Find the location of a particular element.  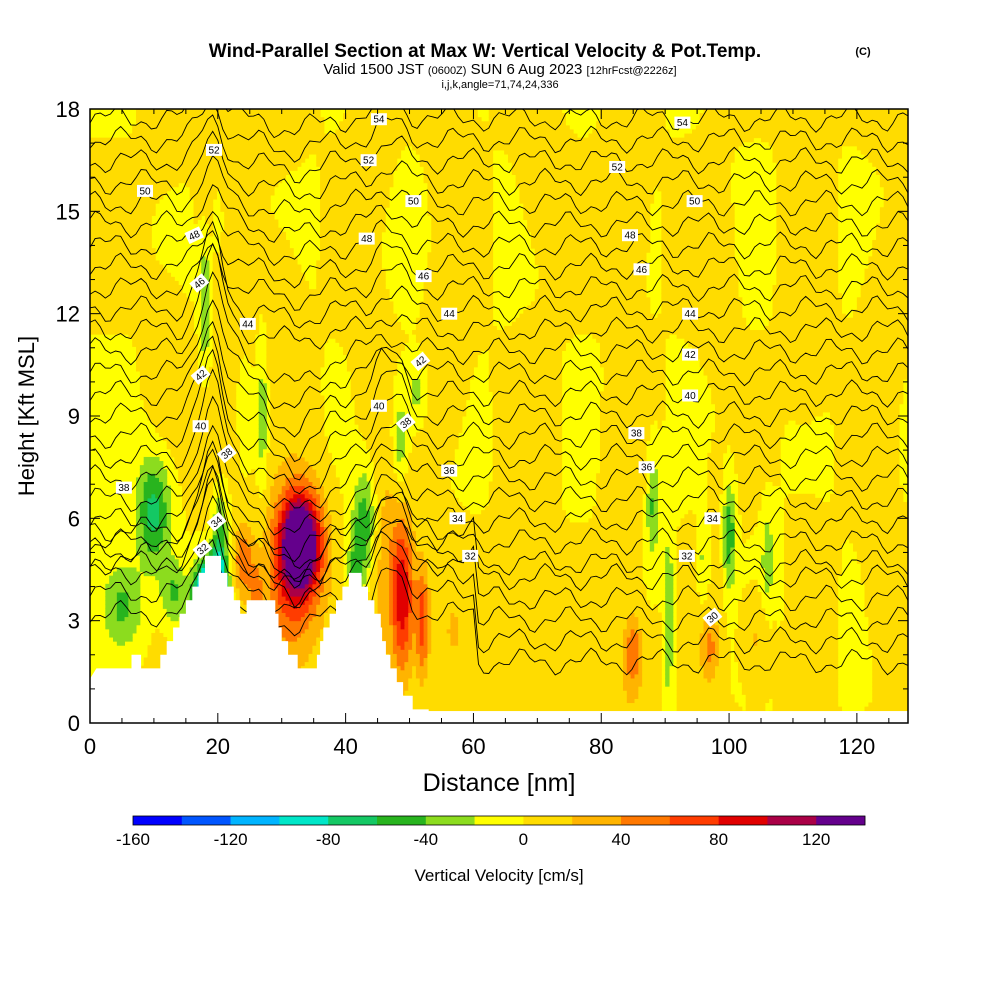

terrain-mask is located at coordinates (499, 639).